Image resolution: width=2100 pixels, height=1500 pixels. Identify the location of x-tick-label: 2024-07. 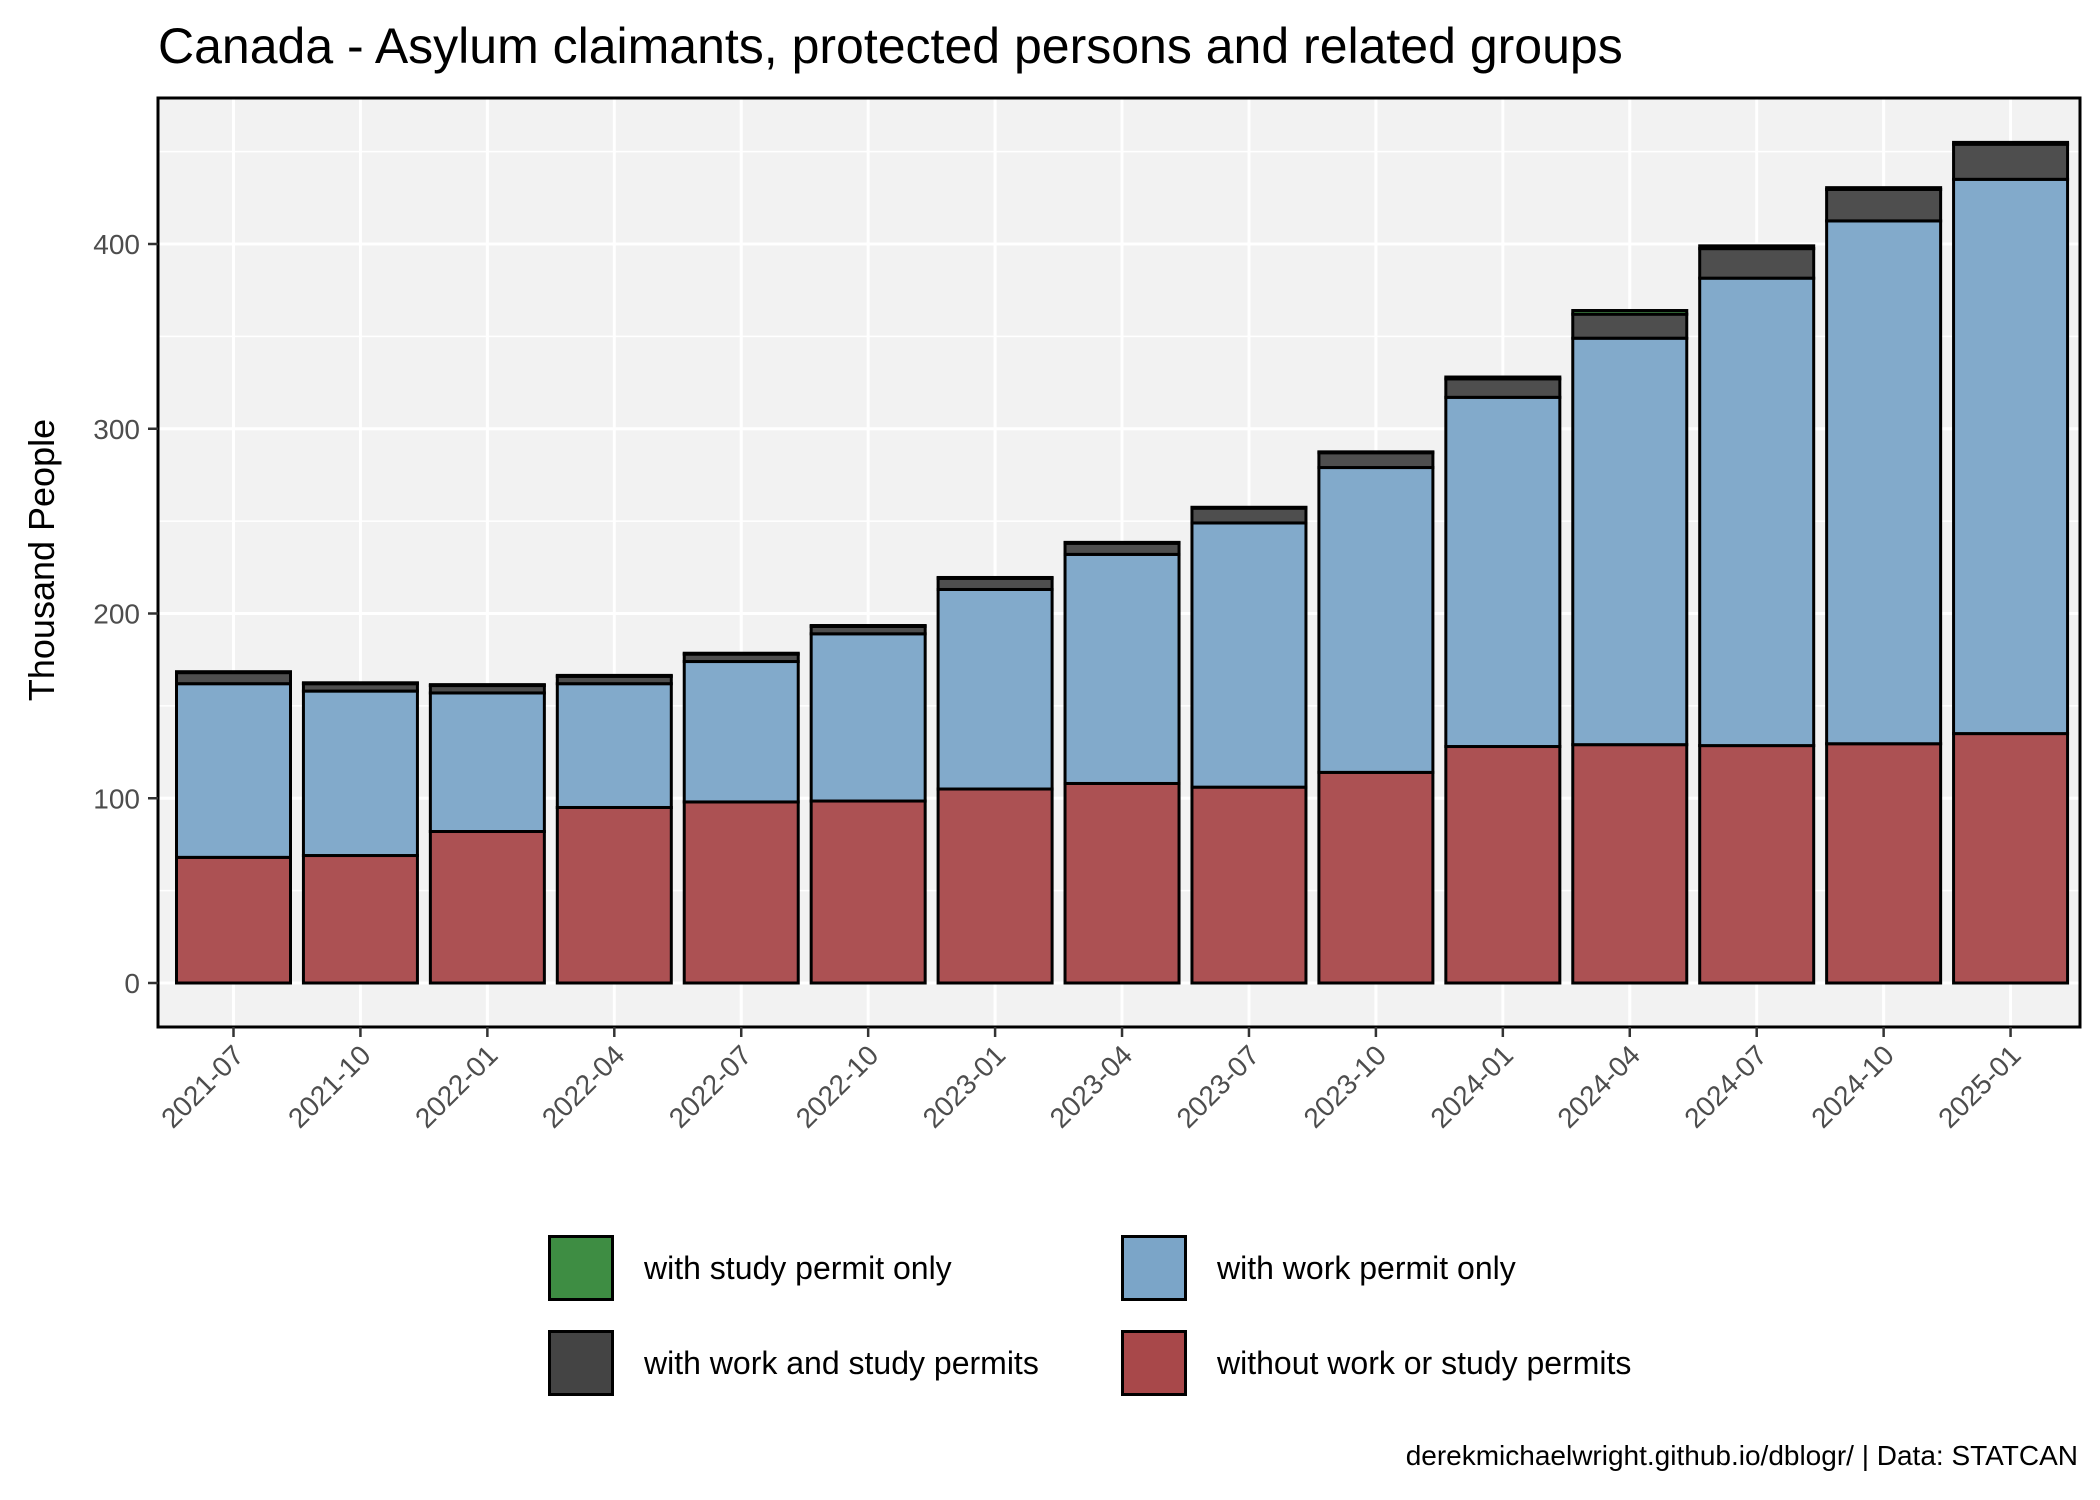
(1725, 1086).